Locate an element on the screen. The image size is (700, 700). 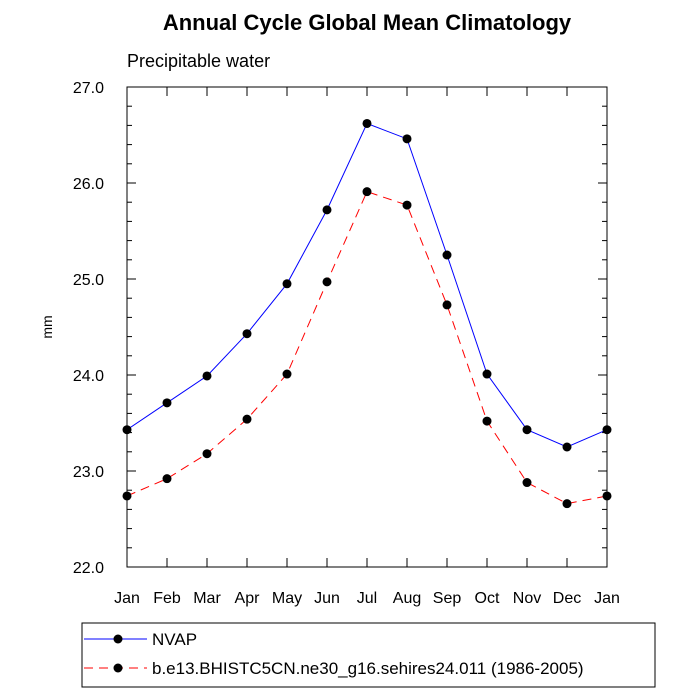
x-tick-label: Apr is located at coordinates (248, 598).